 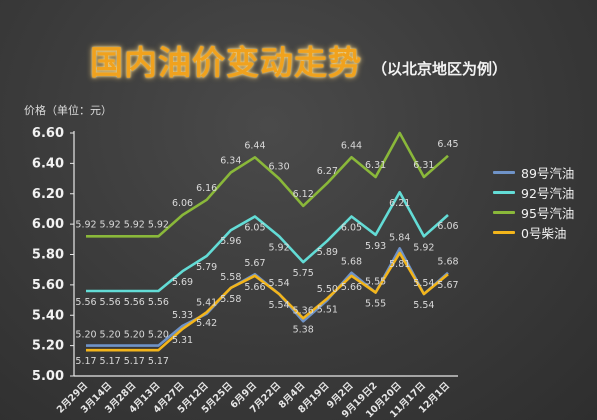 I want to click on data-label: 5.69, so click(x=182, y=282).